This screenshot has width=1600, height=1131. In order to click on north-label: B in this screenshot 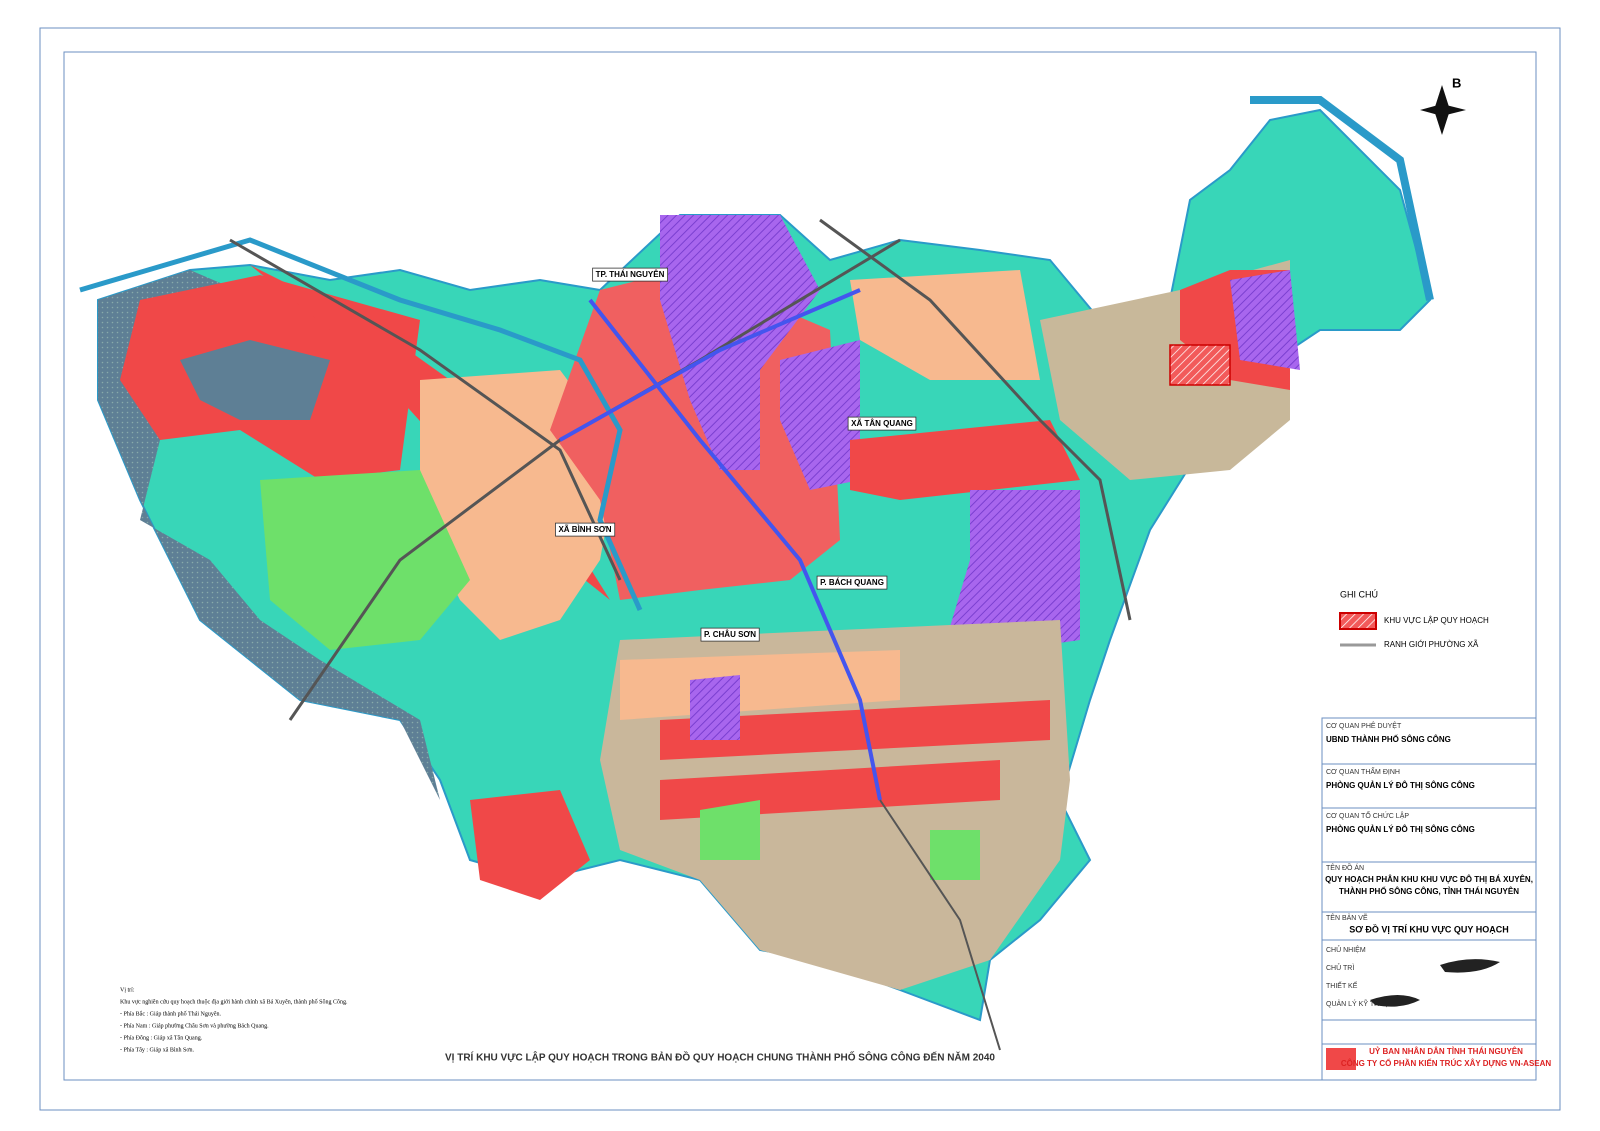, I will do `click(1456, 82)`.